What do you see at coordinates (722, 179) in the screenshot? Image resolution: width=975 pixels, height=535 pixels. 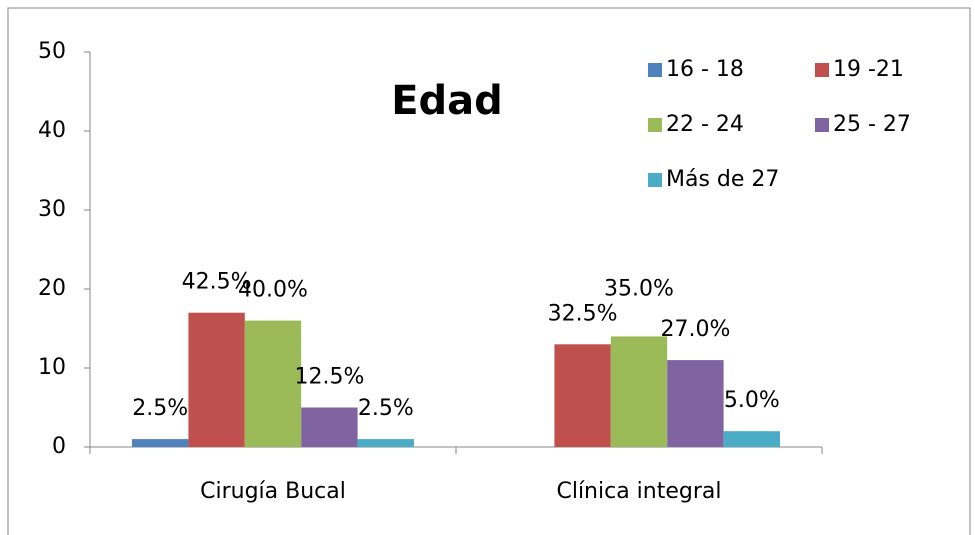 I see `legend-label: Más de 27` at bounding box center [722, 179].